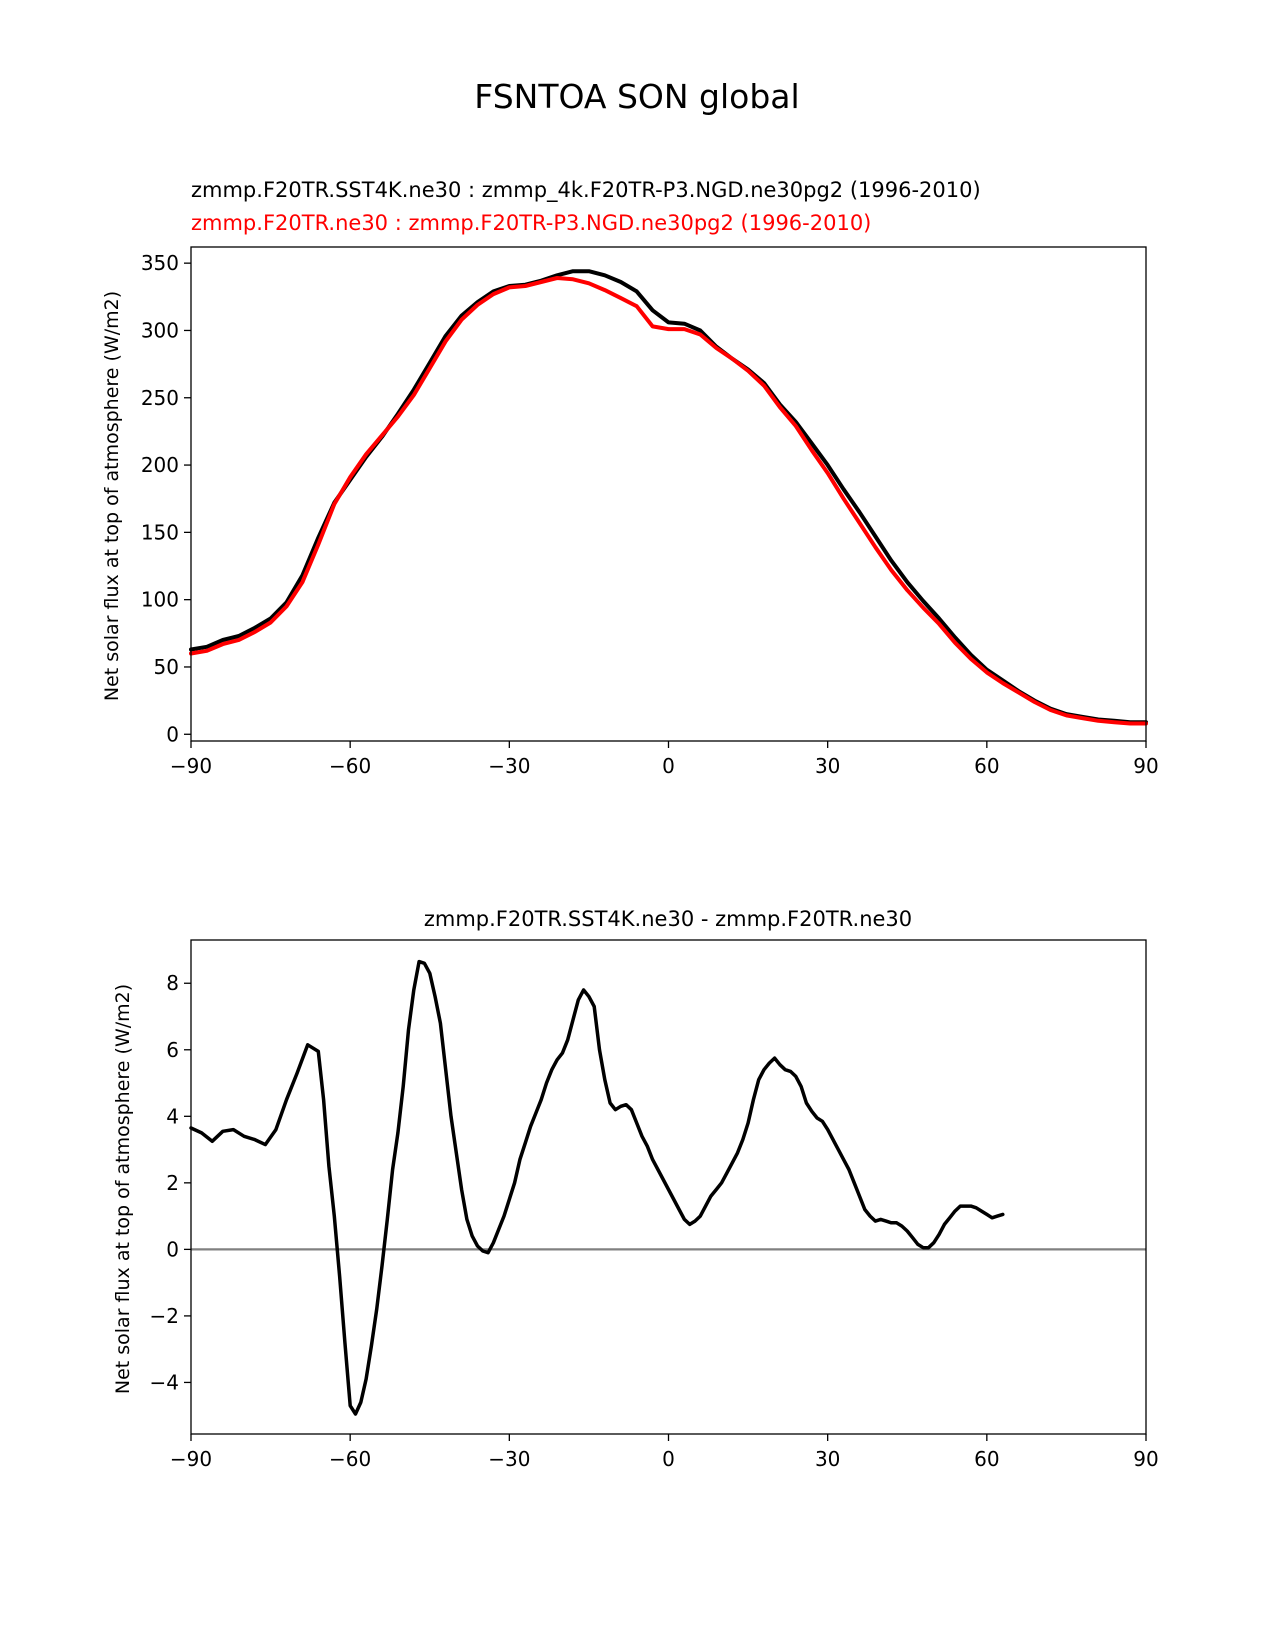  What do you see at coordinates (172, 1183) in the screenshot?
I see `y-tick-label: 2` at bounding box center [172, 1183].